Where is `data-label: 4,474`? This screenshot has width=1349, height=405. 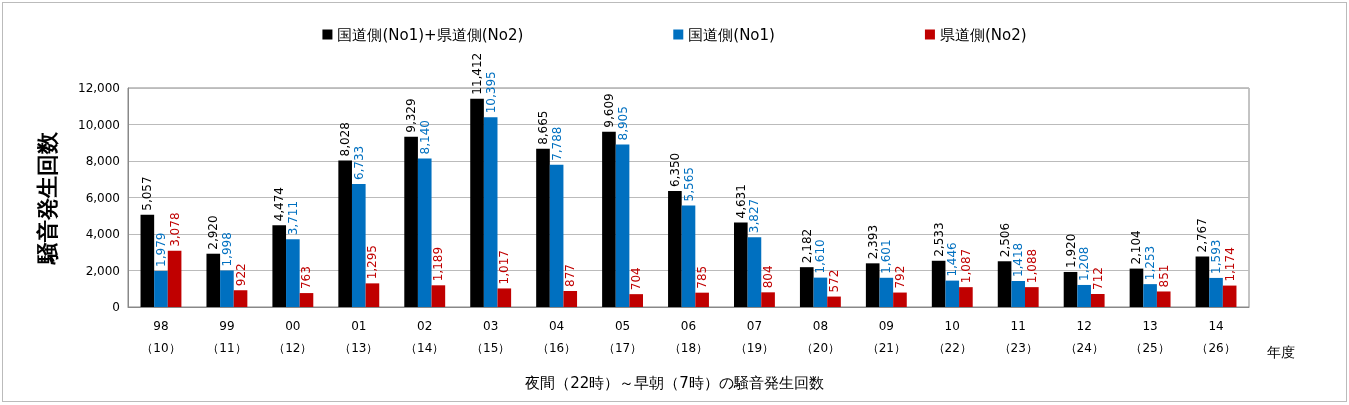
data-label: 4,474 is located at coordinates (279, 204).